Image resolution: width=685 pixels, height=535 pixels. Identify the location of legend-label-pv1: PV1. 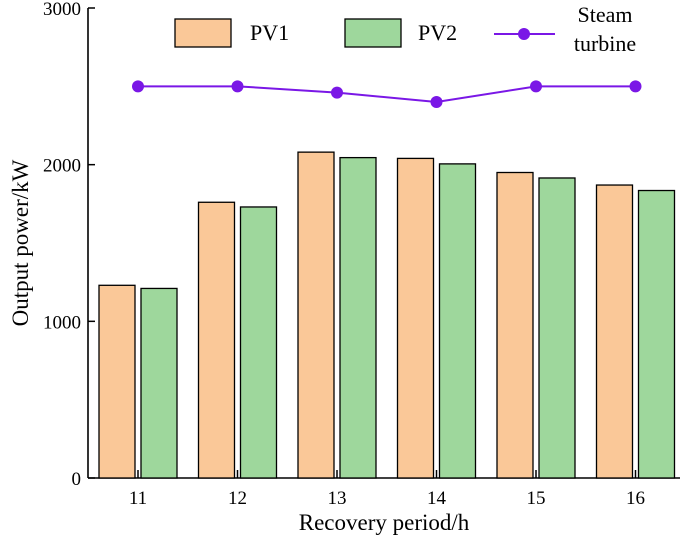
(269, 32).